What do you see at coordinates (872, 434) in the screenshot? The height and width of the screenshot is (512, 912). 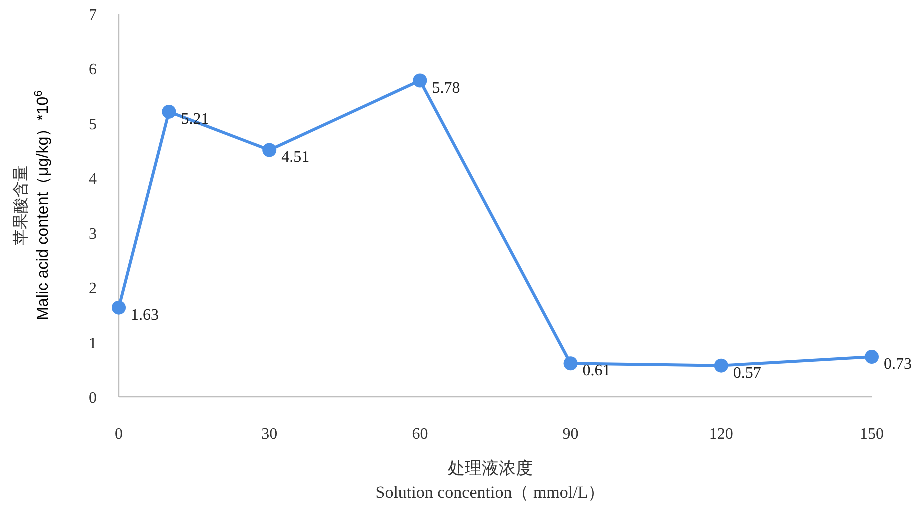 I see `x-tick-label: 150` at bounding box center [872, 434].